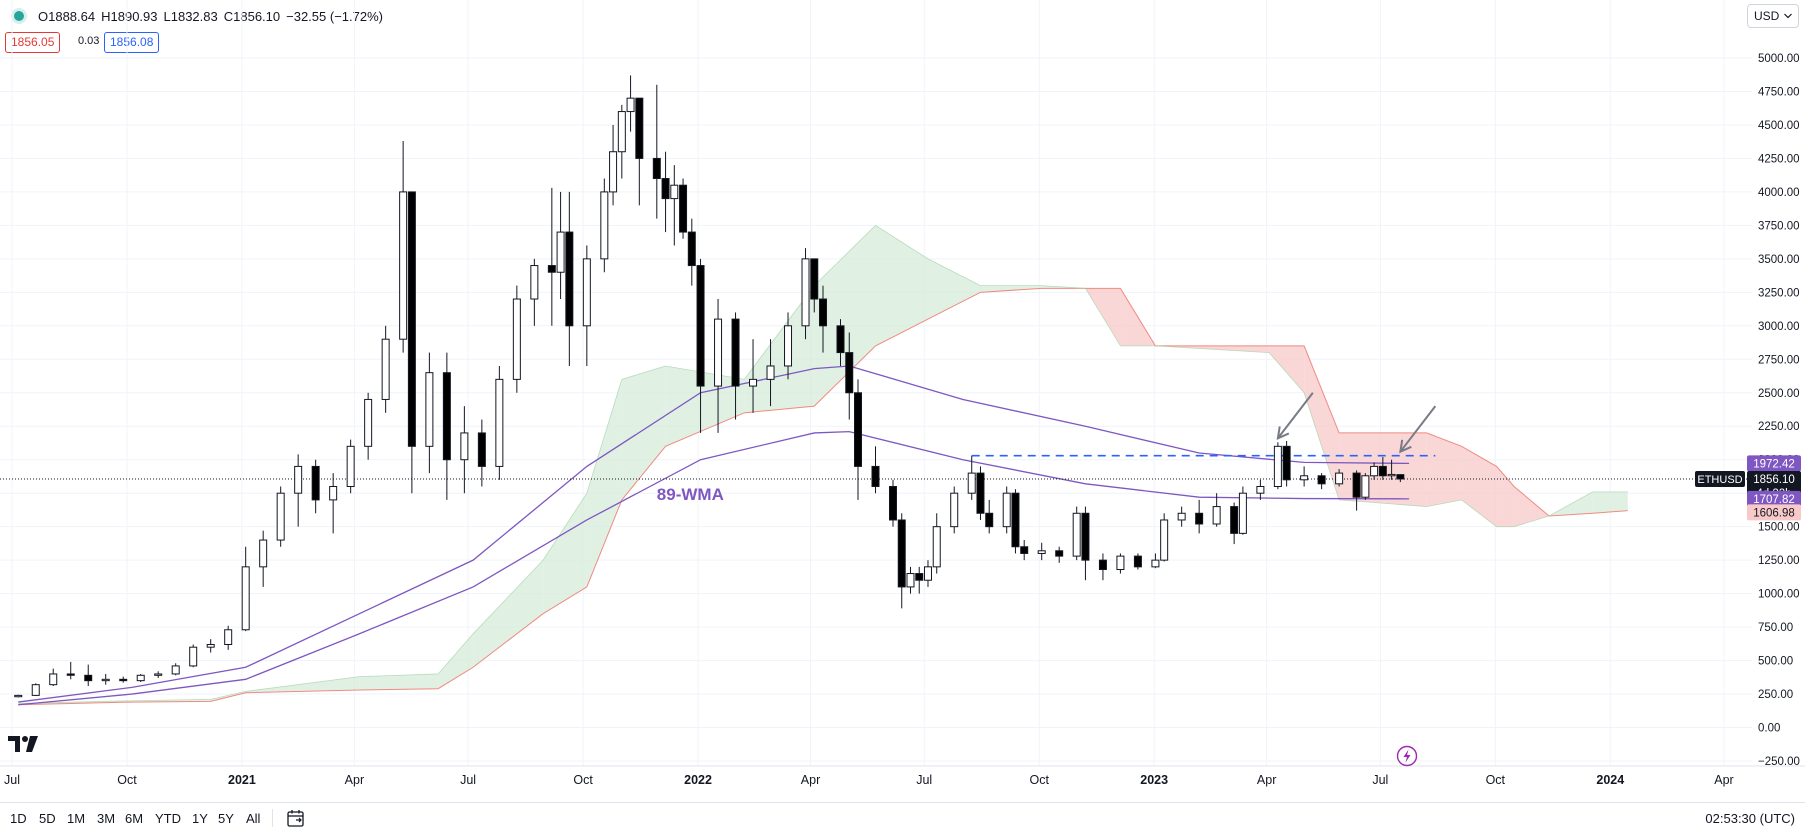 This screenshot has height=834, width=1805. Describe the element at coordinates (253, 818) in the screenshot. I see `range-all-button: All` at that location.